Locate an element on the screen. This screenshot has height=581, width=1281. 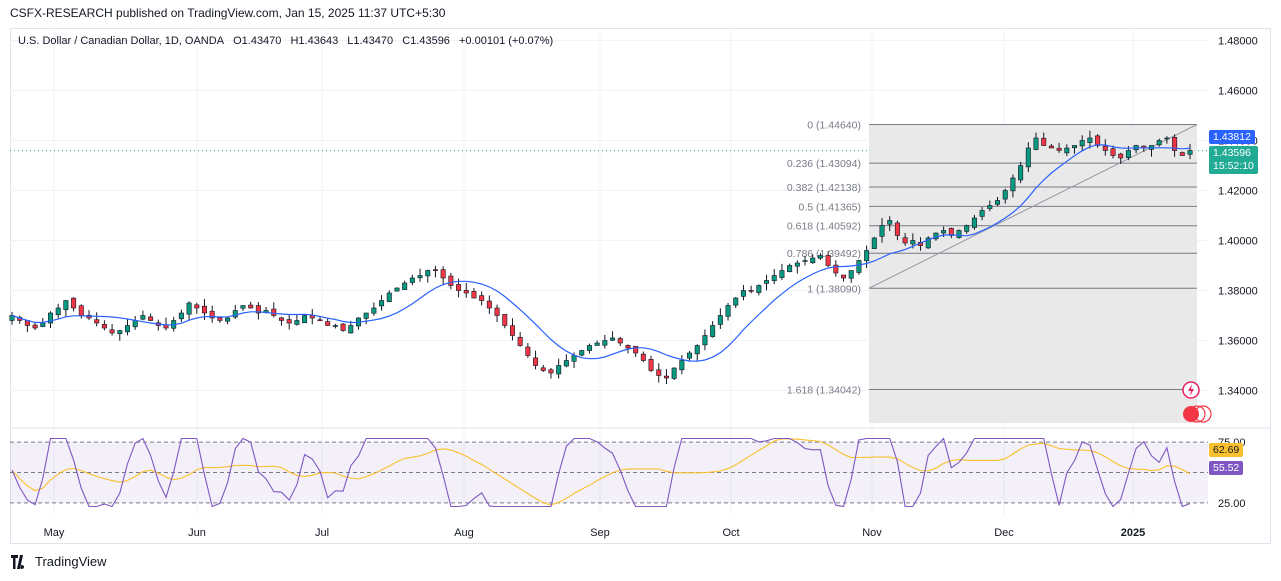
event-ring-icon is located at coordinates (1203, 414).